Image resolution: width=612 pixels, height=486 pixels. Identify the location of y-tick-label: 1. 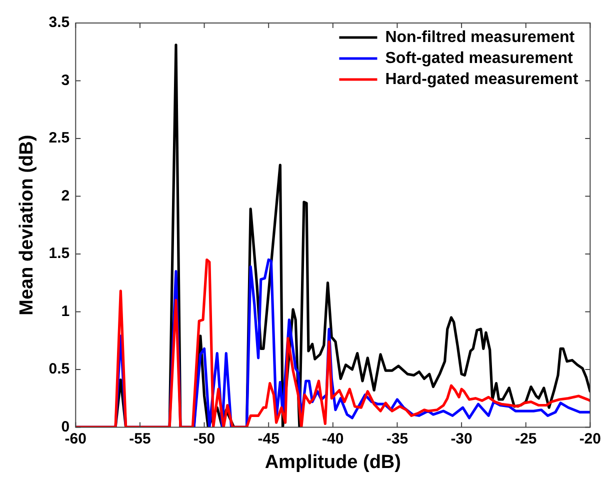
(65, 311).